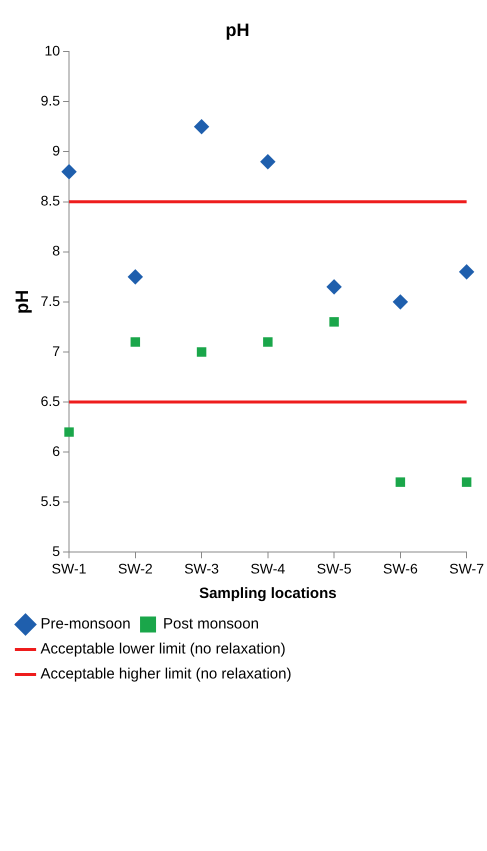 The image size is (487, 851). Describe the element at coordinates (50, 501) in the screenshot. I see `y-tick-label: 5.5` at that location.